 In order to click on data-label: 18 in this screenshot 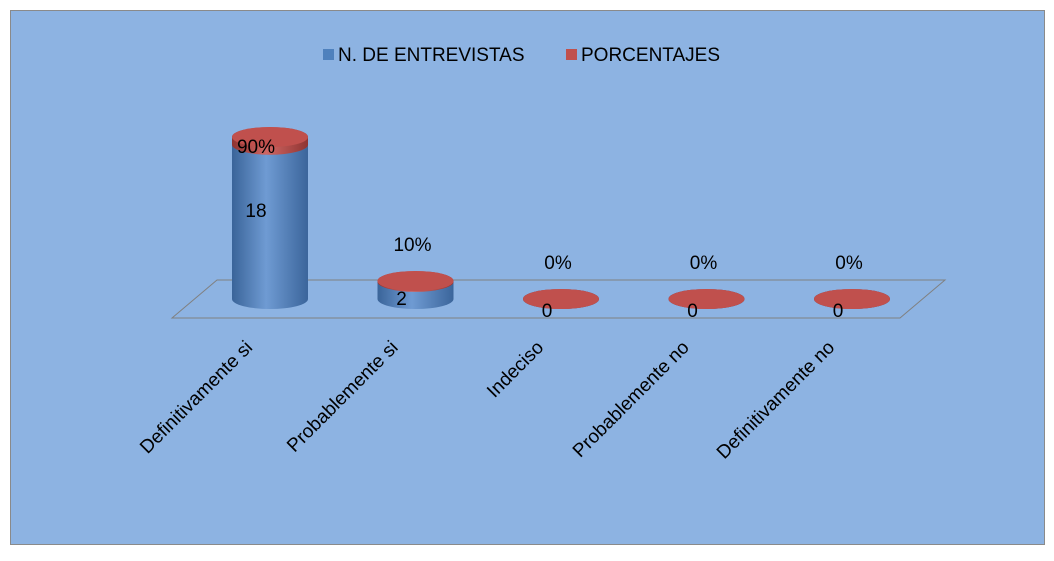, I will do `click(255, 211)`.